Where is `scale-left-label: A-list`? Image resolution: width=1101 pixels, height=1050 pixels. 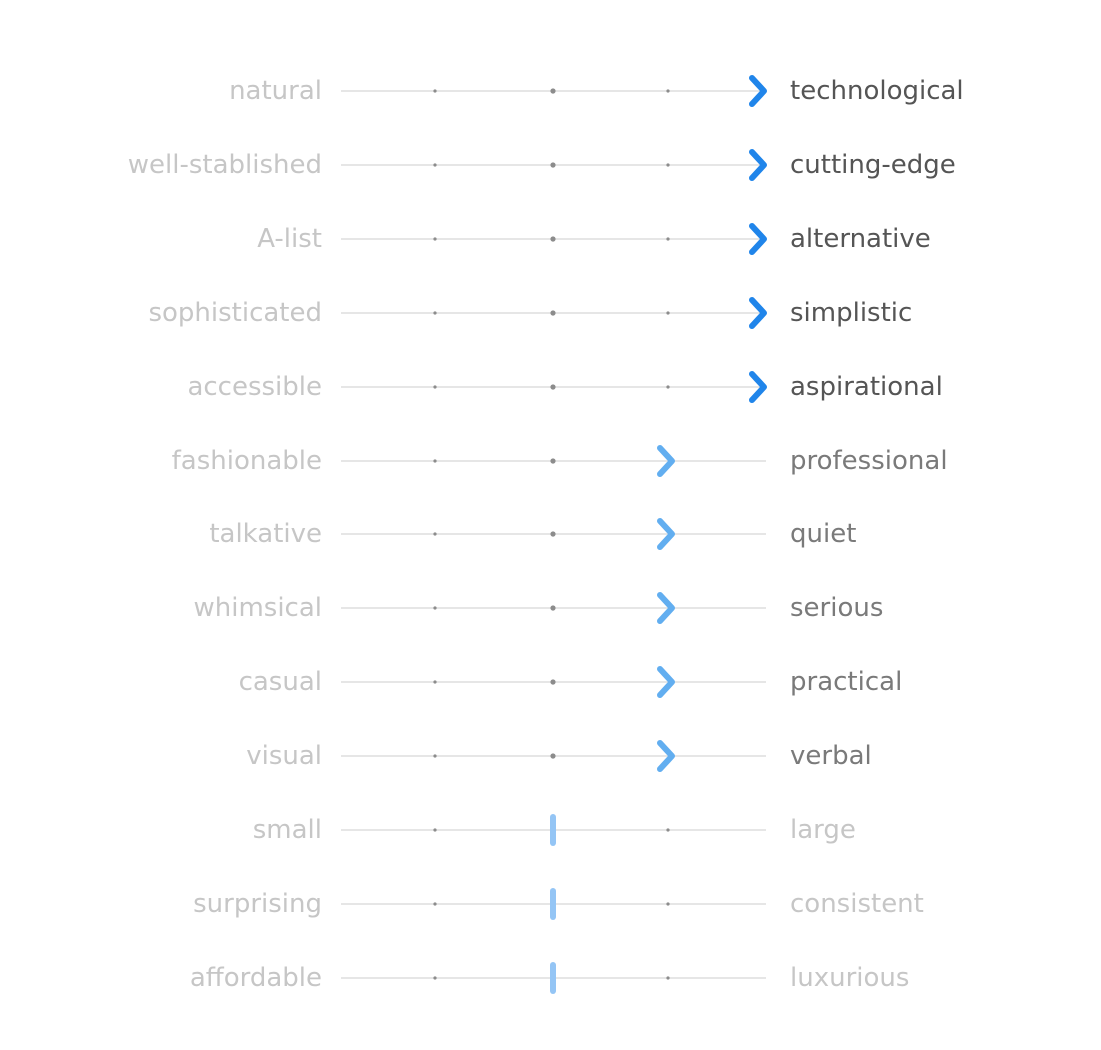 scale-left-label: A-list is located at coordinates (289, 238).